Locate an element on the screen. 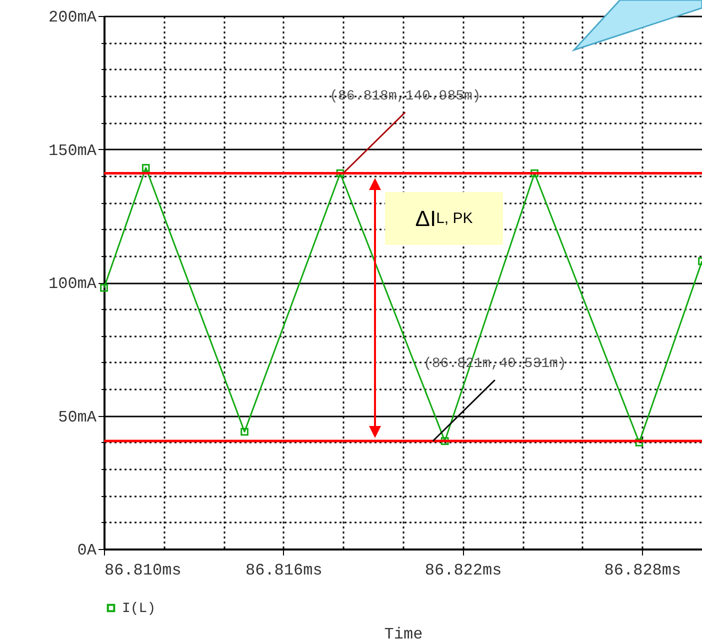 Image resolution: width=702 pixels, height=643 pixels. y-tick-label: 200mA is located at coordinates (72, 17).